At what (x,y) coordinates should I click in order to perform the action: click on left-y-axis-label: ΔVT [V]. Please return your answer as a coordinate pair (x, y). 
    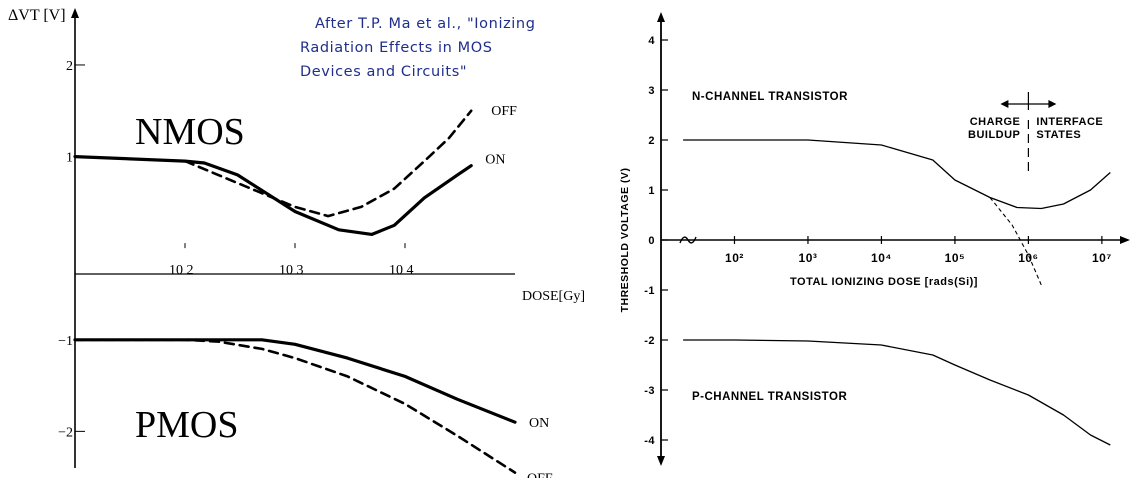
    Looking at the image, I should click on (37, 15).